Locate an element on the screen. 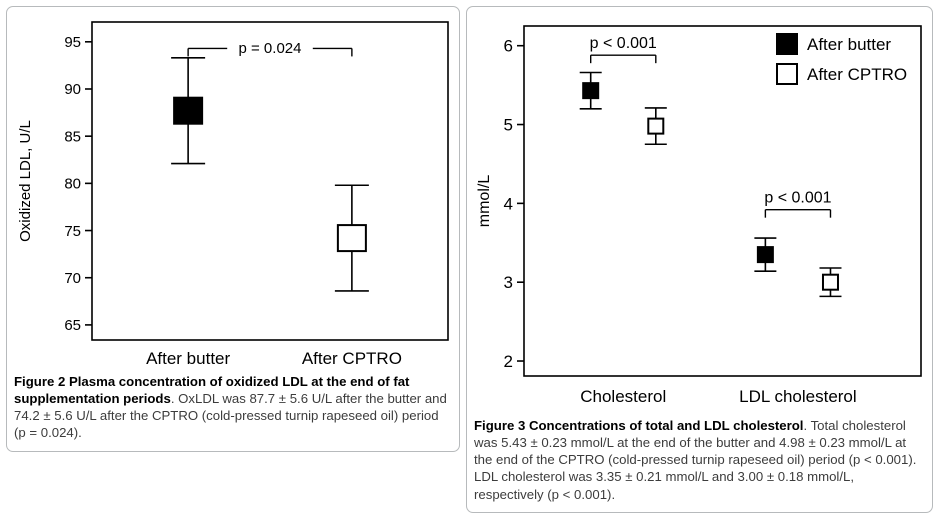  legend-label: After CPTRO is located at coordinates (857, 74).